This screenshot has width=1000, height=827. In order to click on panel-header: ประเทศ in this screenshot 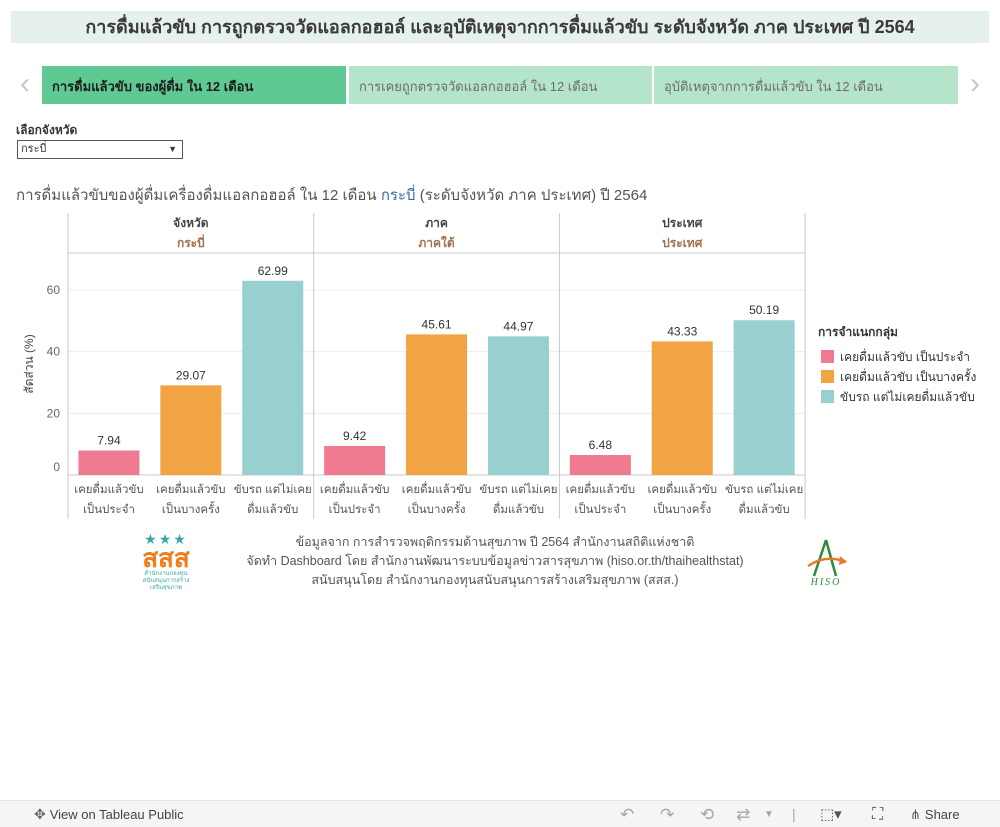, I will do `click(682, 223)`.